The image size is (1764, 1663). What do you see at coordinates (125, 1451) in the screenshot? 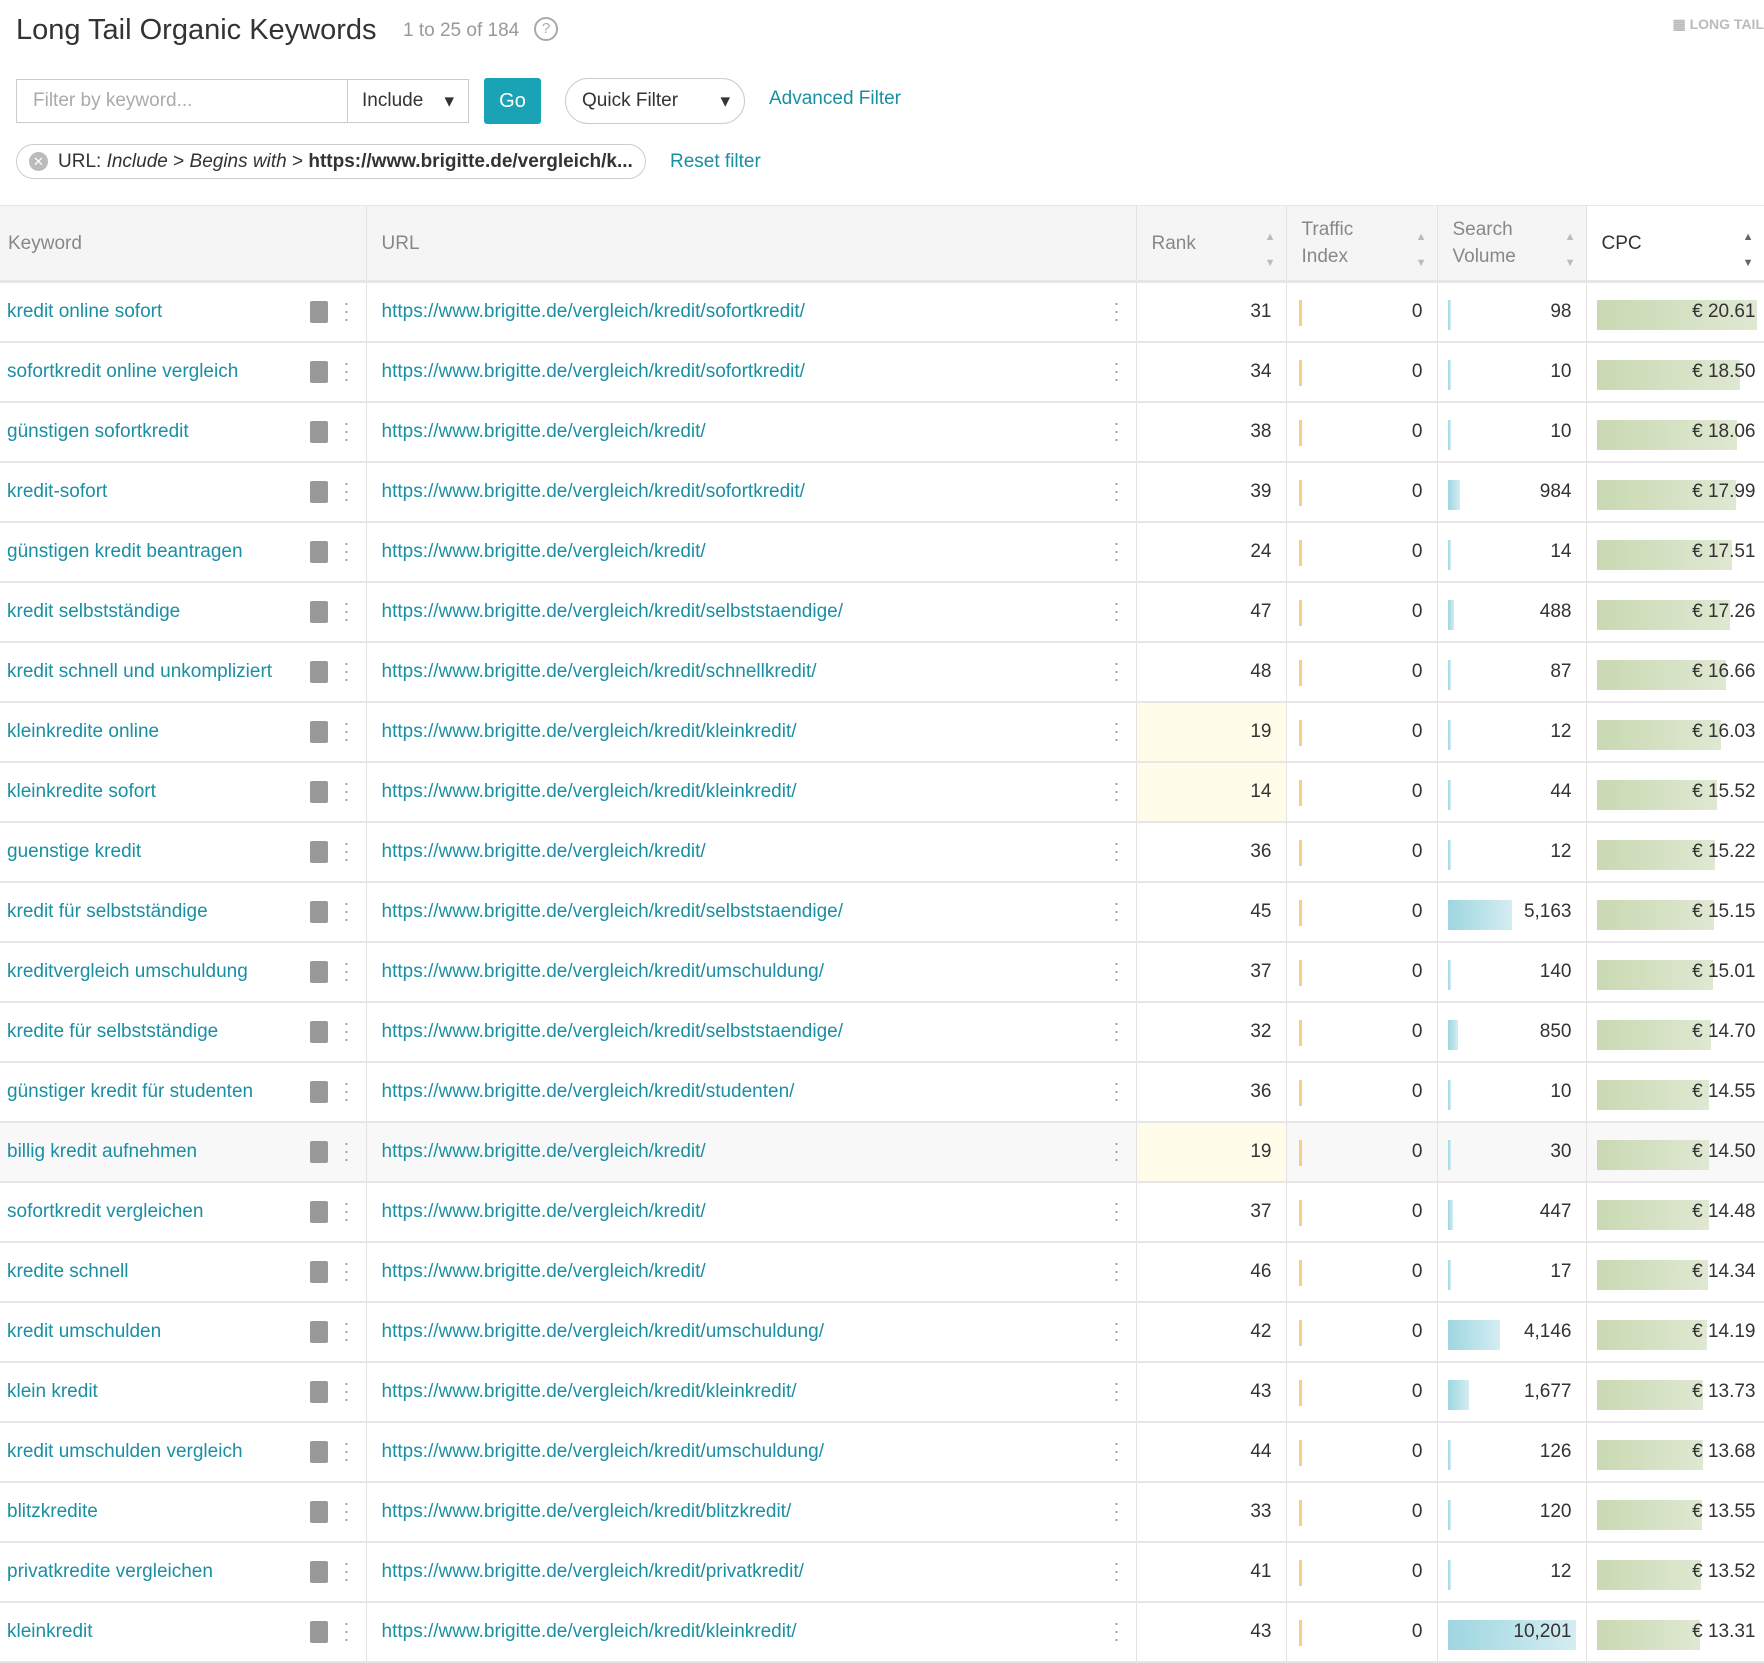
I see `keyword-link: kredit umschulden vergleich` at bounding box center [125, 1451].